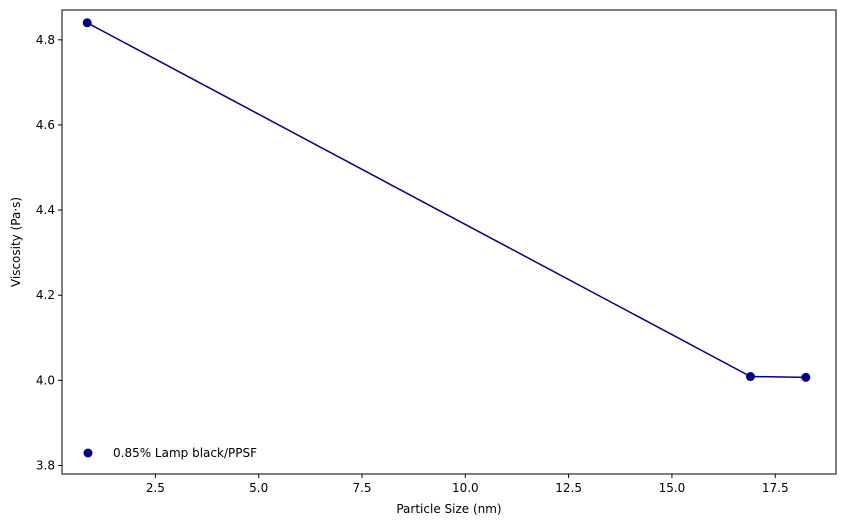 The width and height of the screenshot is (846, 525). Describe the element at coordinates (465, 488) in the screenshot. I see `x-tick-label: 10.0` at that location.